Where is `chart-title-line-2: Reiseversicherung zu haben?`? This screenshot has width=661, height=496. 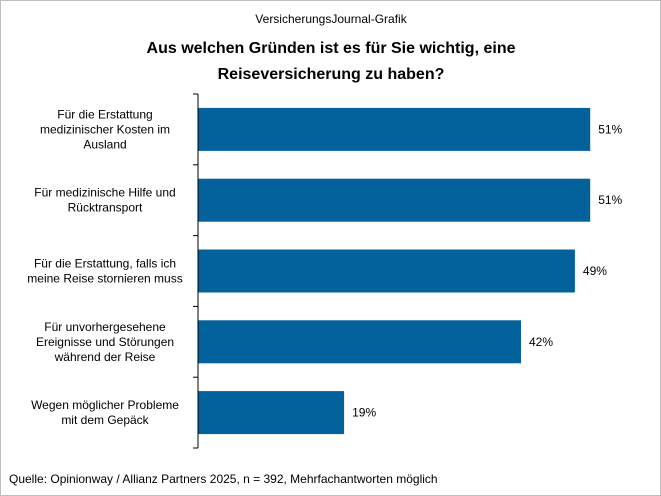 chart-title-line-2: Reiseversicherung zu haben? is located at coordinates (331, 74).